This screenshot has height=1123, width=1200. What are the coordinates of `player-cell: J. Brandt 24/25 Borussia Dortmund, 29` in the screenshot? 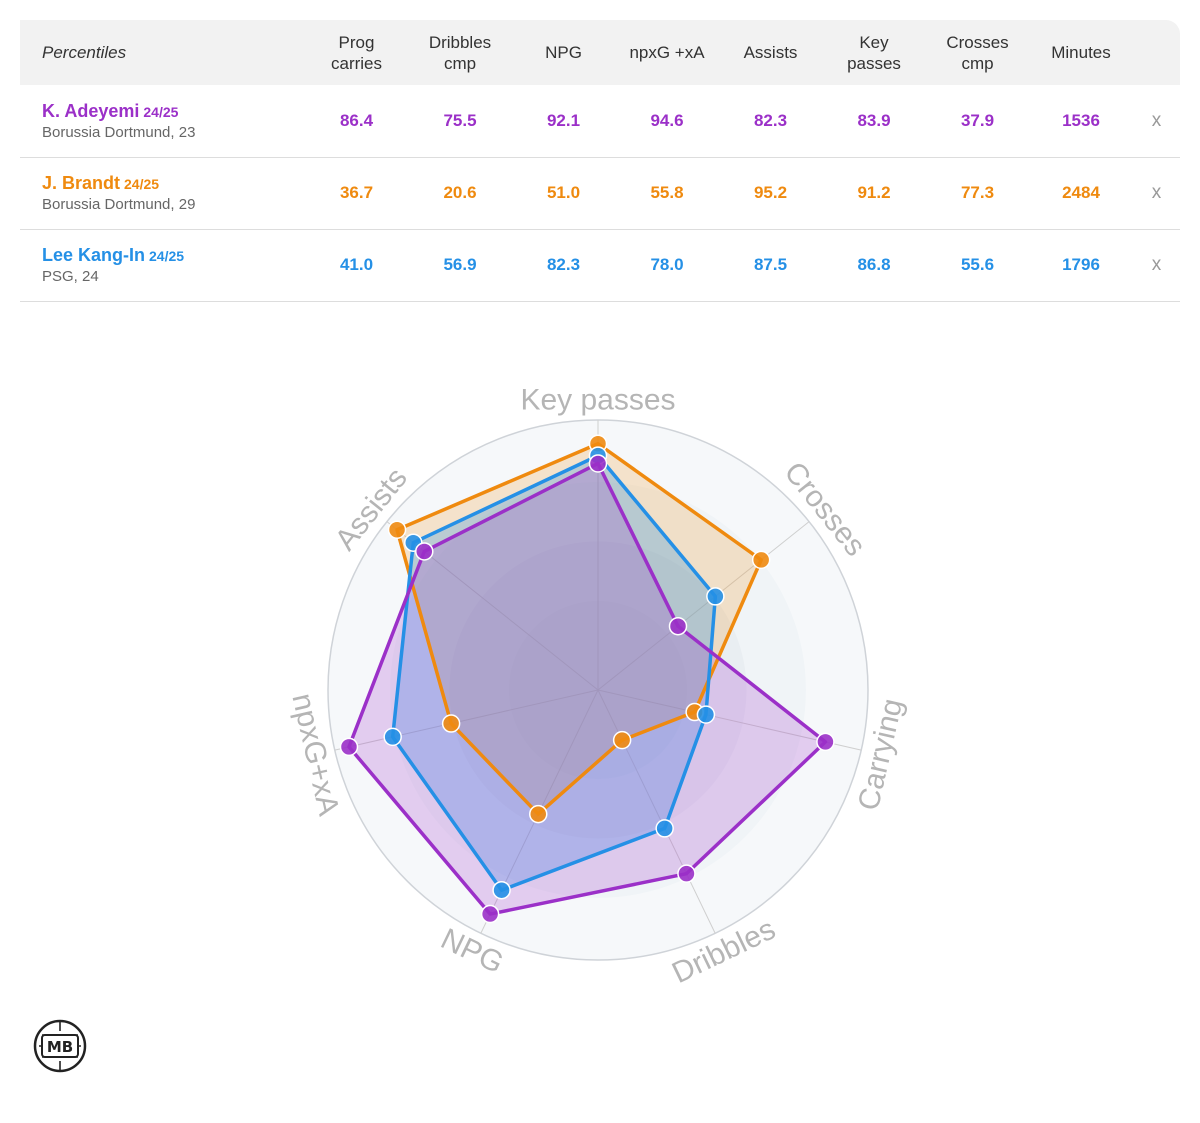 It's located at (162, 193).